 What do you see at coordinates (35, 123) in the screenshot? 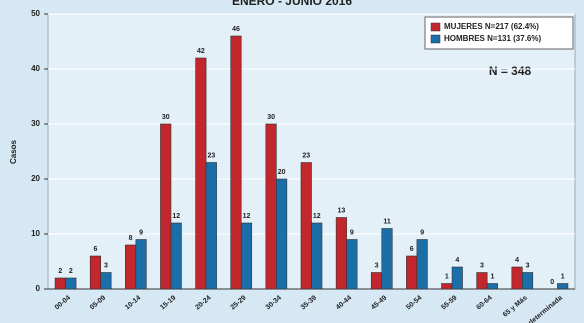
I see `y-tick-label: 30` at bounding box center [35, 123].